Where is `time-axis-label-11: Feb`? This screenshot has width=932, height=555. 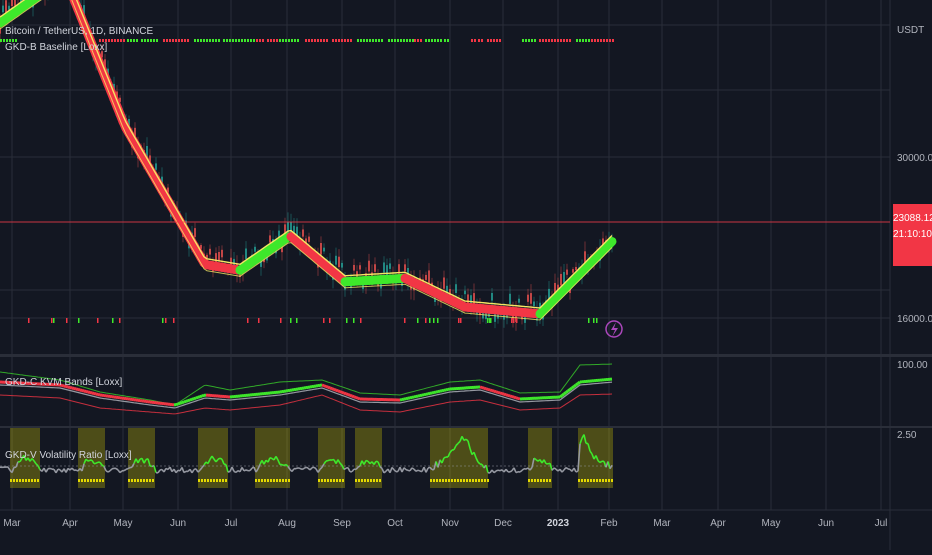
time-axis-label-11: Feb is located at coordinates (609, 523).